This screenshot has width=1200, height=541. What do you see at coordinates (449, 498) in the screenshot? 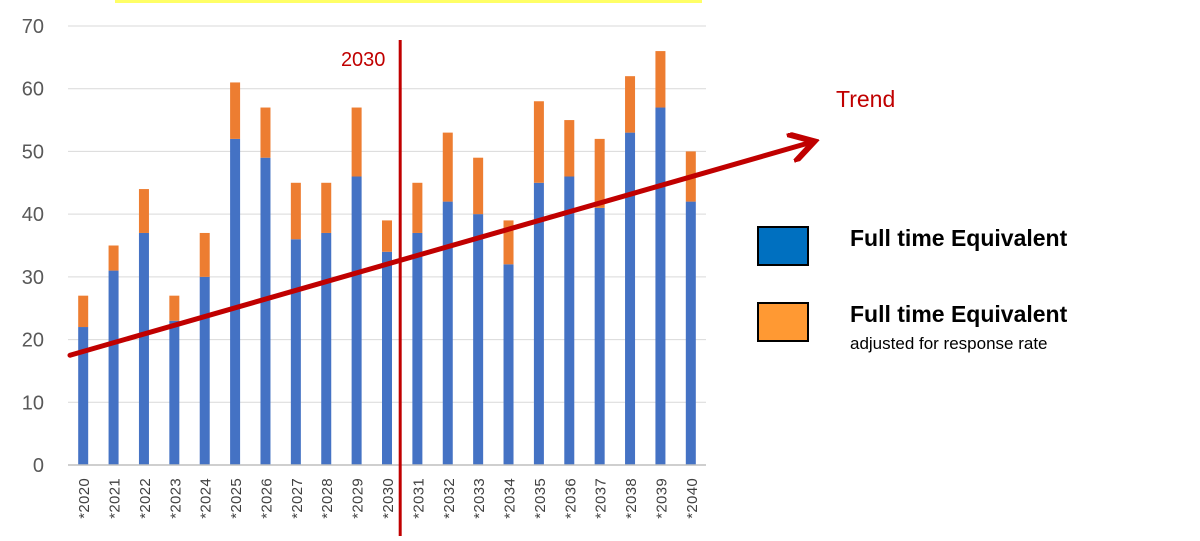
I see `x-tick-label: *2032` at bounding box center [449, 498].